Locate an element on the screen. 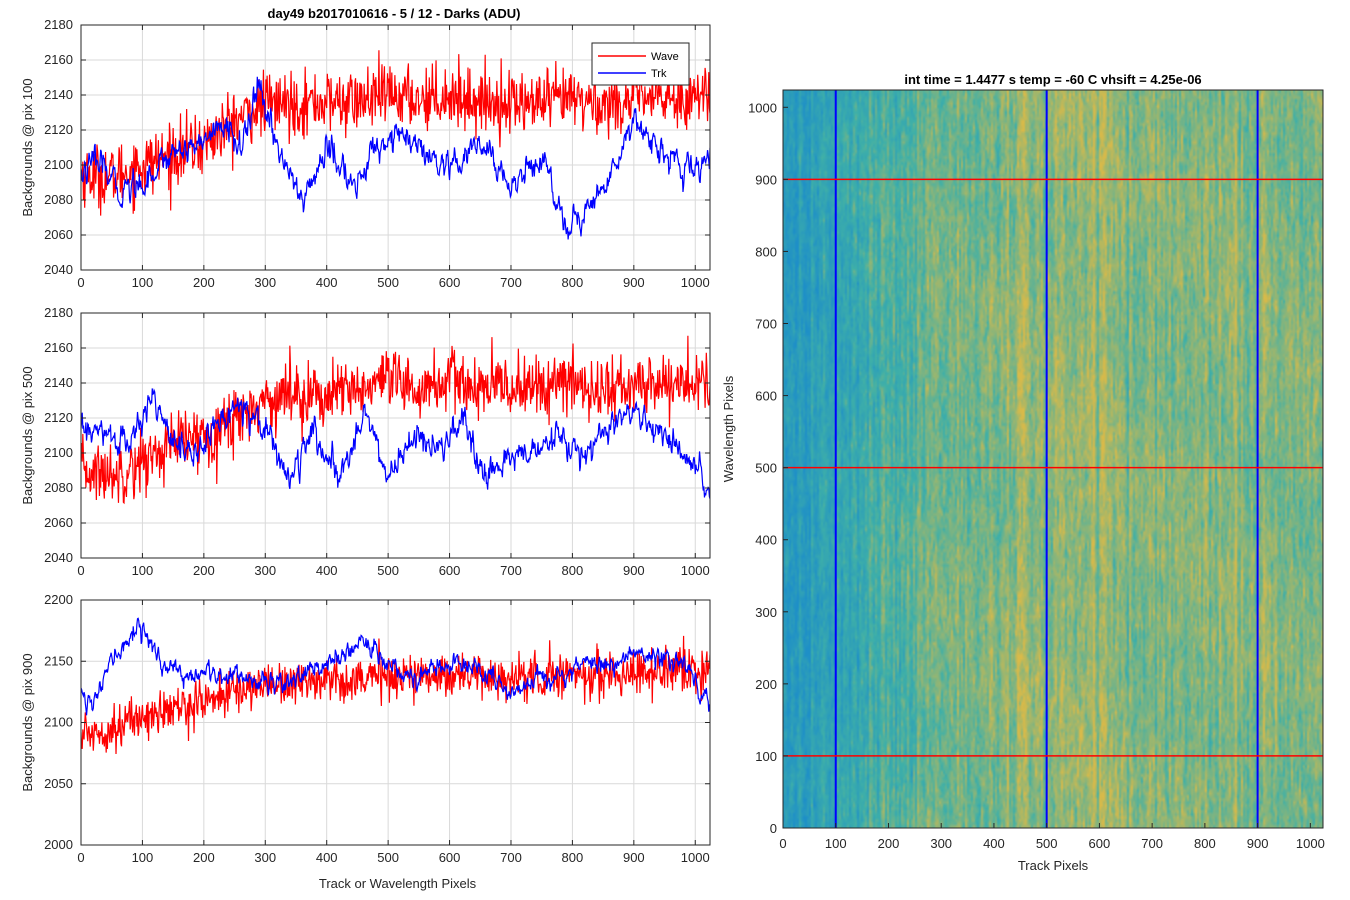  y-tick-label: 200 is located at coordinates (766, 684).